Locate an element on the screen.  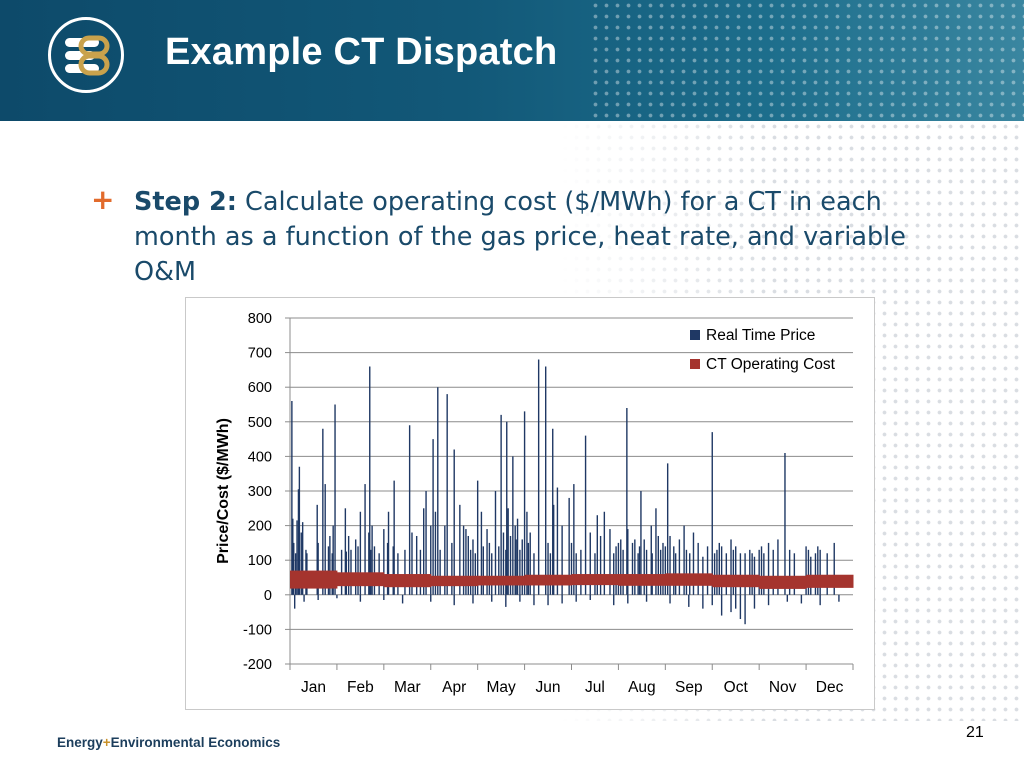
legend-label-ct-operating-cost: CT Operating Cost is located at coordinates (771, 364).